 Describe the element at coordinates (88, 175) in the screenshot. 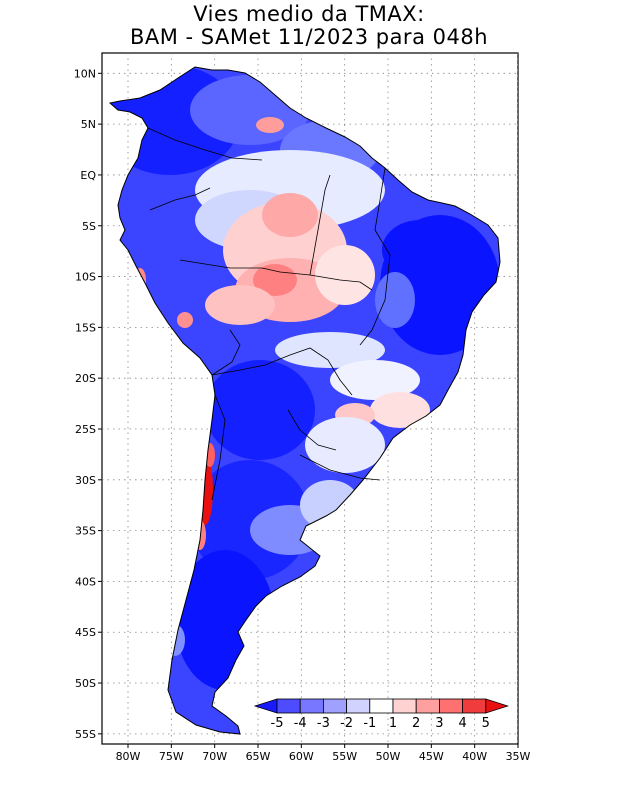

I see `lat-tick-label: EQ` at that location.